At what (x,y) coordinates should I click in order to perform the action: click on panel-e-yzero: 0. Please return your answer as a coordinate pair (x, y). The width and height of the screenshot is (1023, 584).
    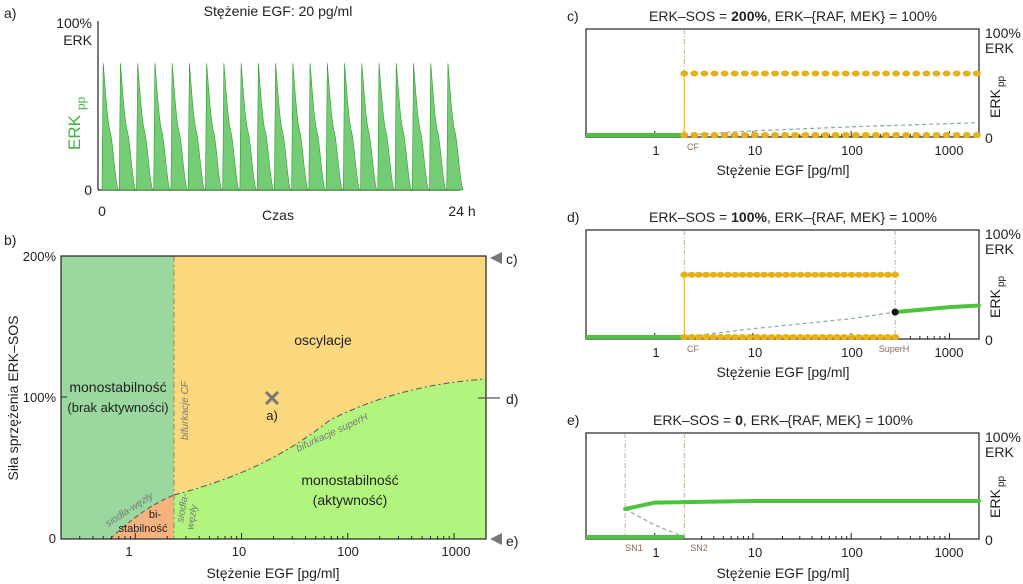
    Looking at the image, I should click on (989, 540).